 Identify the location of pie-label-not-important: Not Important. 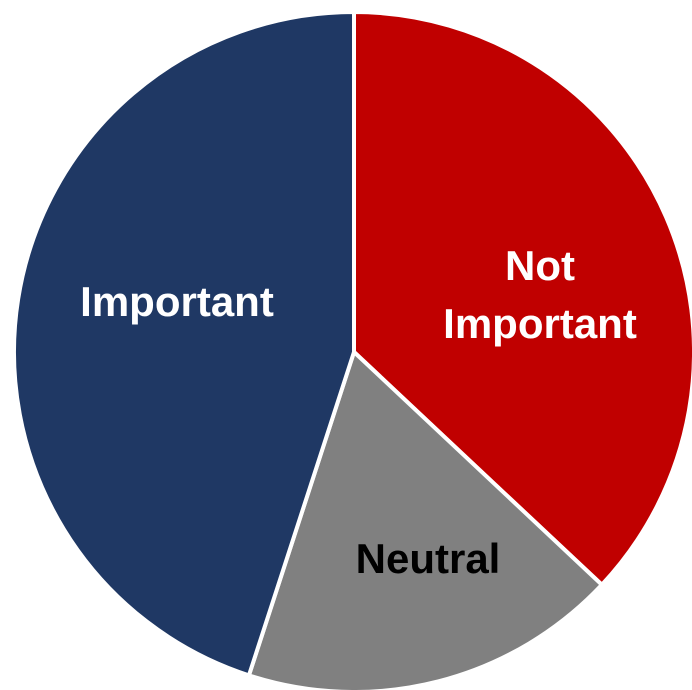
(540, 294).